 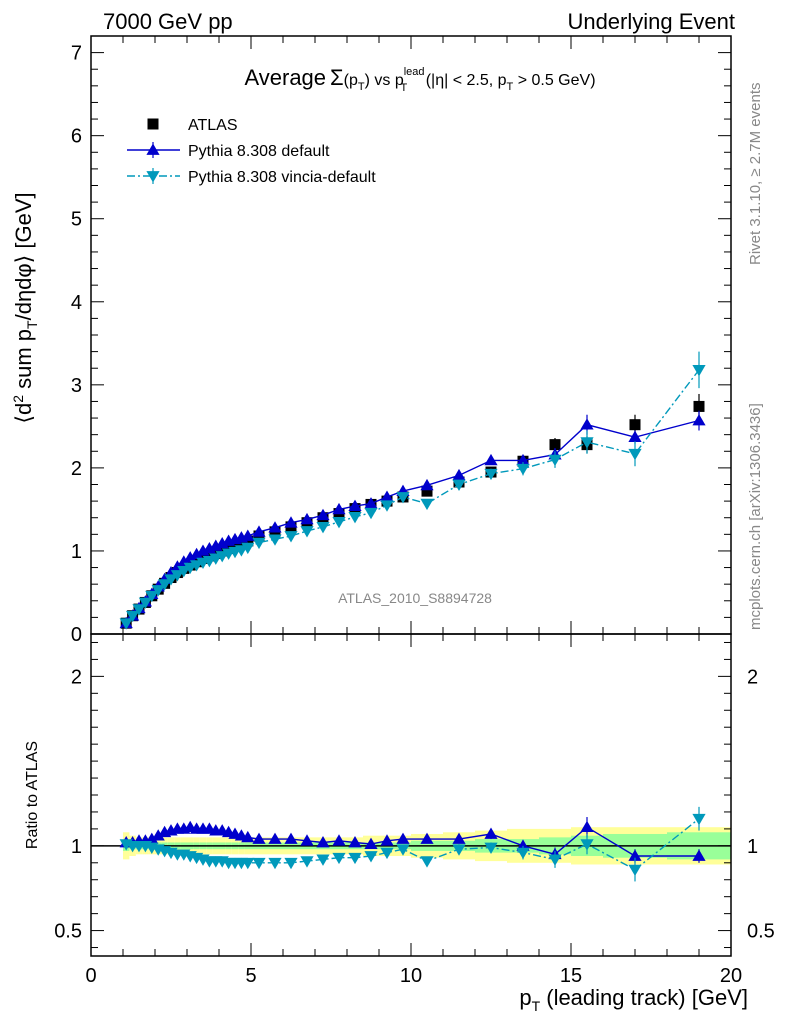 What do you see at coordinates (213, 125) in the screenshot?
I see `legend-label-atlas: ATLAS` at bounding box center [213, 125].